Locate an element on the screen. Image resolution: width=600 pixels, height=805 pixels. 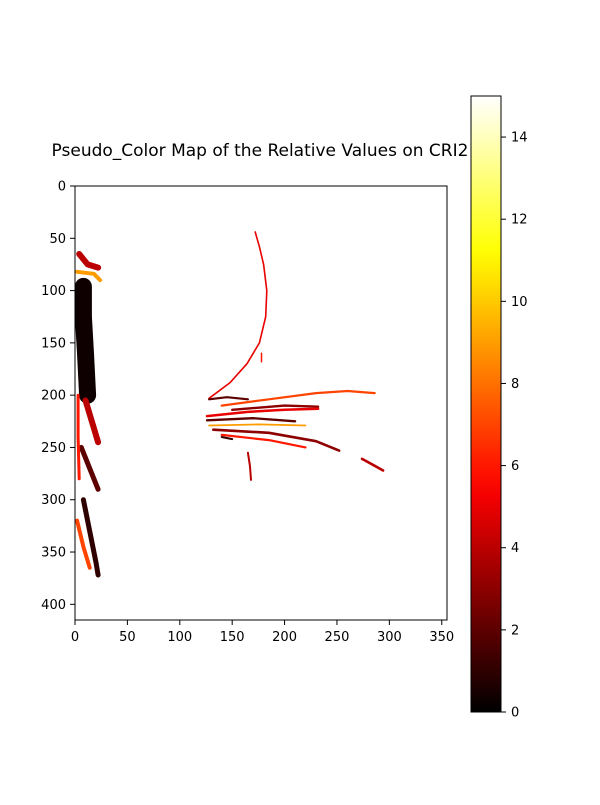
x-tick-label: 50 is located at coordinates (127, 637).